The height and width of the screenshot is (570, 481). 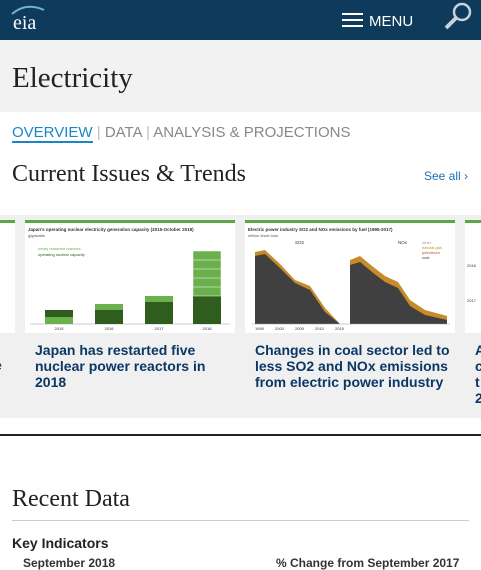 What do you see at coordinates (403, 242) in the screenshot?
I see `thumb-panel: NOx` at bounding box center [403, 242].